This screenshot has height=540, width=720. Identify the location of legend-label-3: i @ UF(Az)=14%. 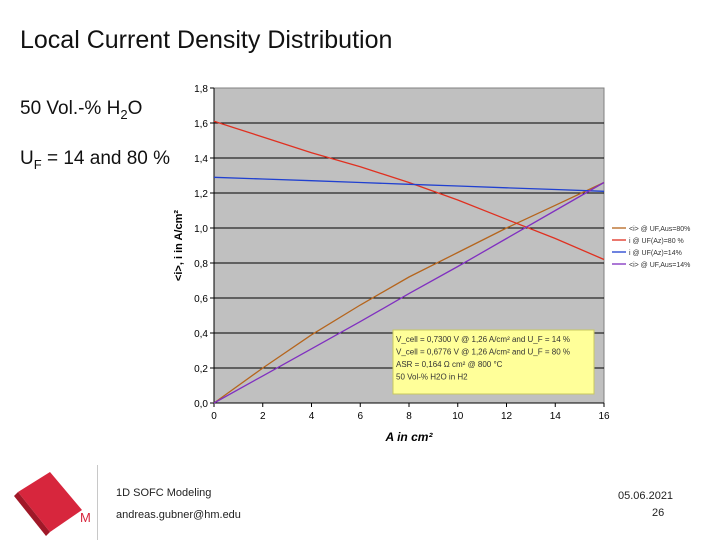
(655, 253).